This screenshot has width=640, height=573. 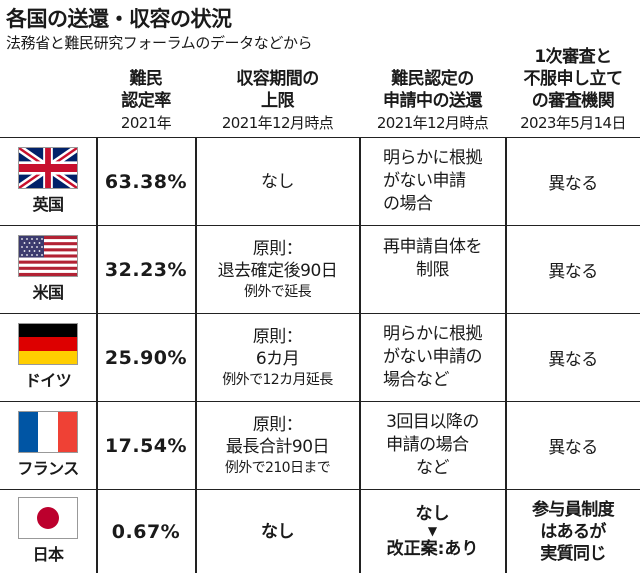 I want to click on period-cell: 原則： 6カ月 例外で12カ月延長, so click(x=277, y=357).